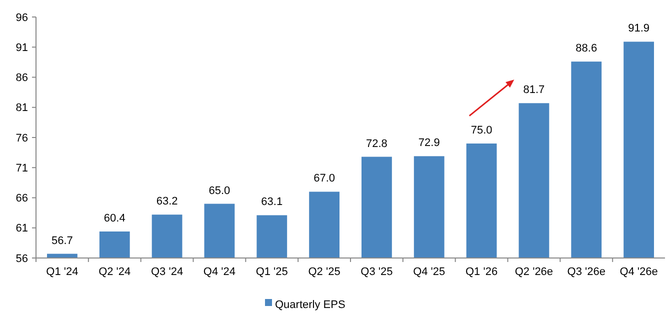  What do you see at coordinates (534, 272) in the screenshot?
I see `x-tick-label: Q2 '26e` at bounding box center [534, 272].